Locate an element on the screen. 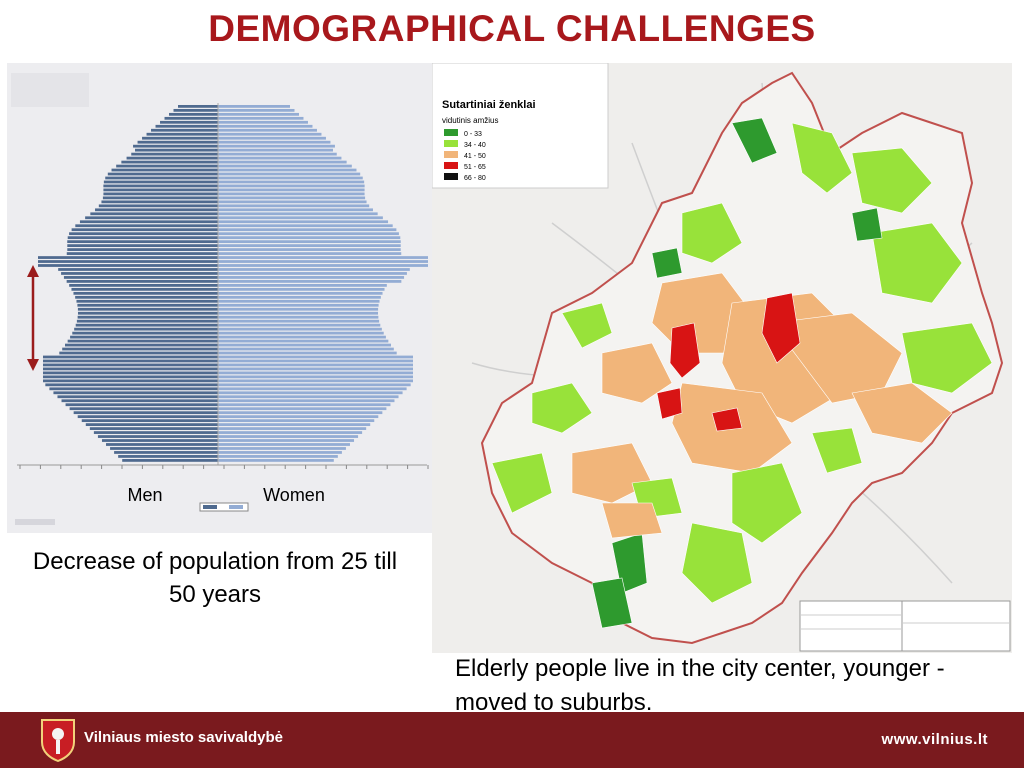 The width and height of the screenshot is (1024, 768). legend-title: Sutartiniai ženklai is located at coordinates (489, 105).